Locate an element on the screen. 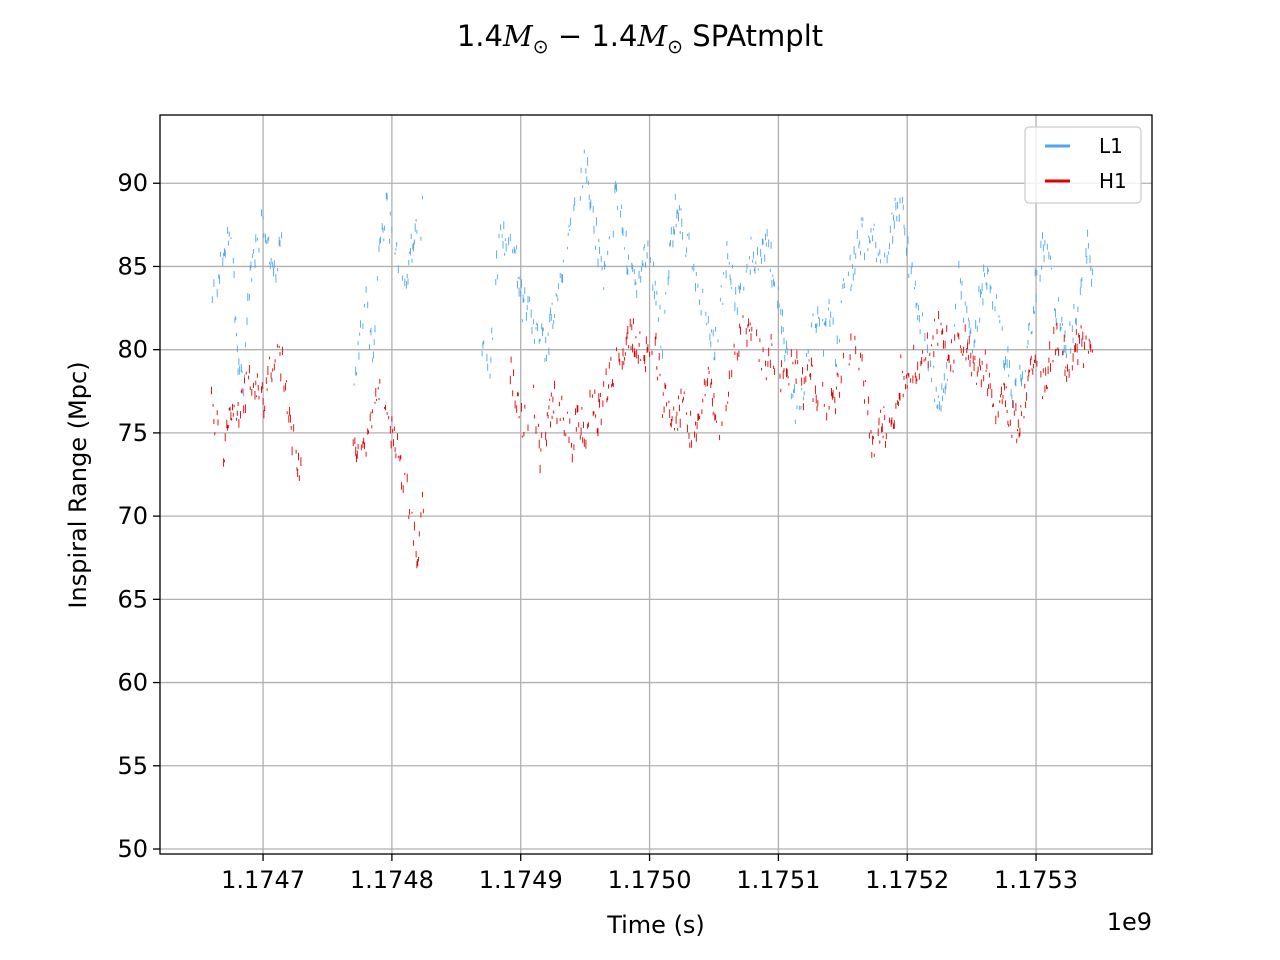 The image size is (1280, 960). y-tick-label-0: 50 is located at coordinates (132, 849).